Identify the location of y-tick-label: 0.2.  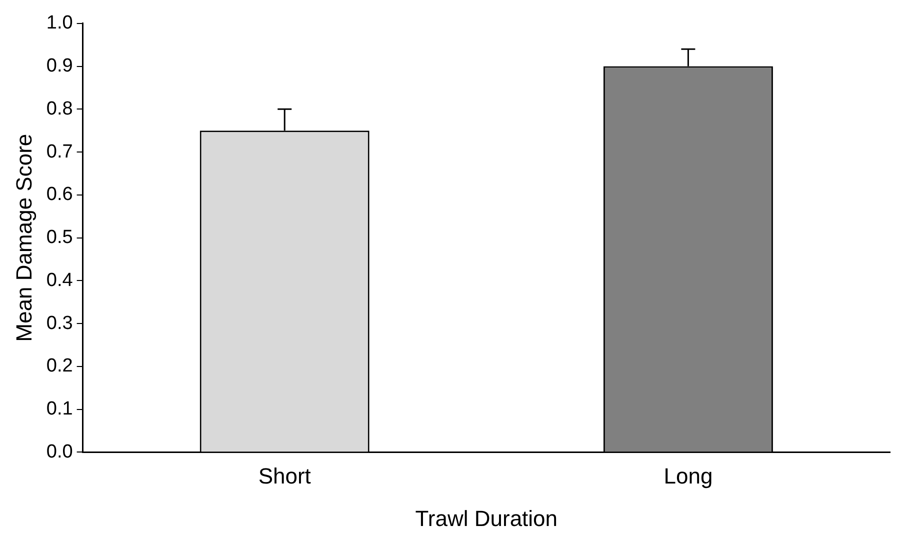
(59, 366).